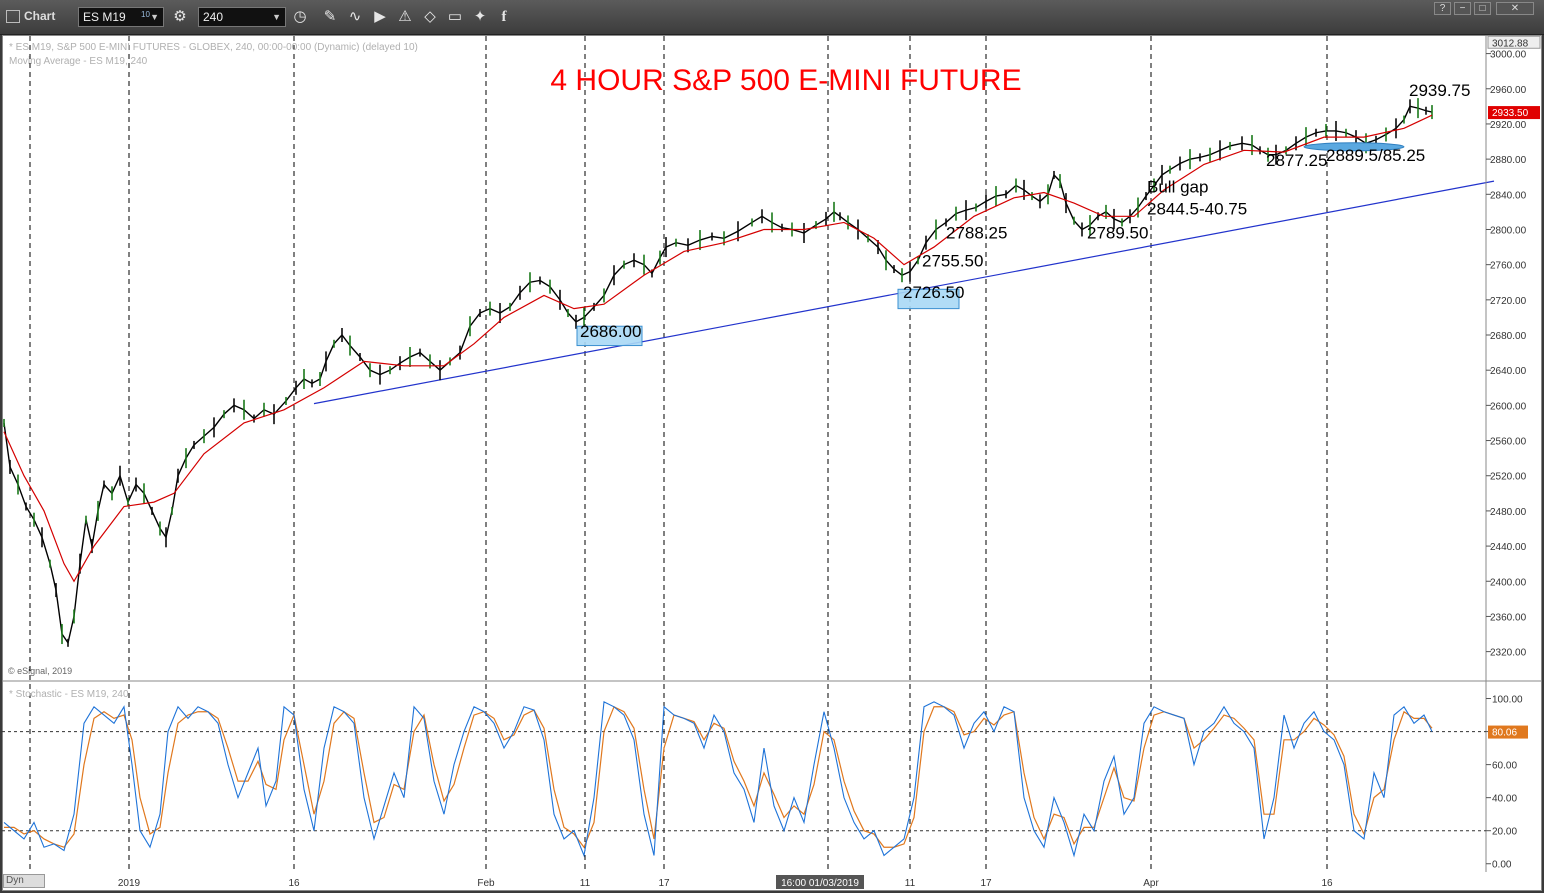 Image resolution: width=1544 pixels, height=893 pixels. I want to click on stochastic-d-line, so click(718, 777).